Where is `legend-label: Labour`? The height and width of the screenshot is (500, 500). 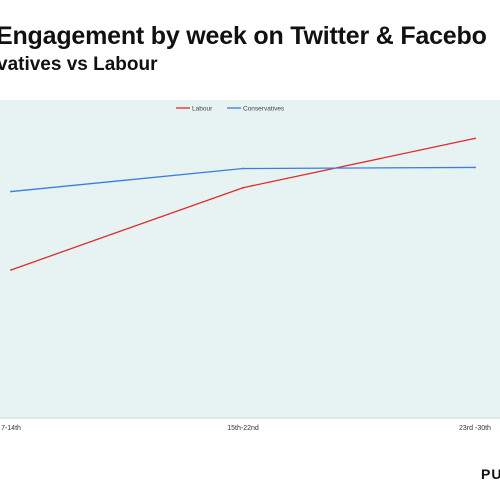
legend-label: Labour is located at coordinates (202, 109).